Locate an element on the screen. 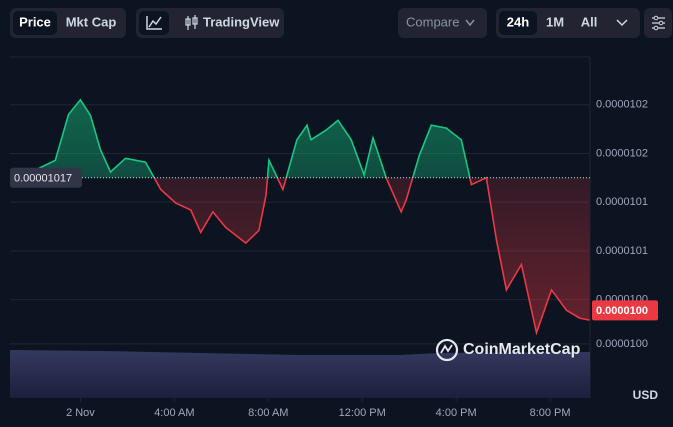 The height and width of the screenshot is (427, 673). price-button-label: Price is located at coordinates (35, 21).